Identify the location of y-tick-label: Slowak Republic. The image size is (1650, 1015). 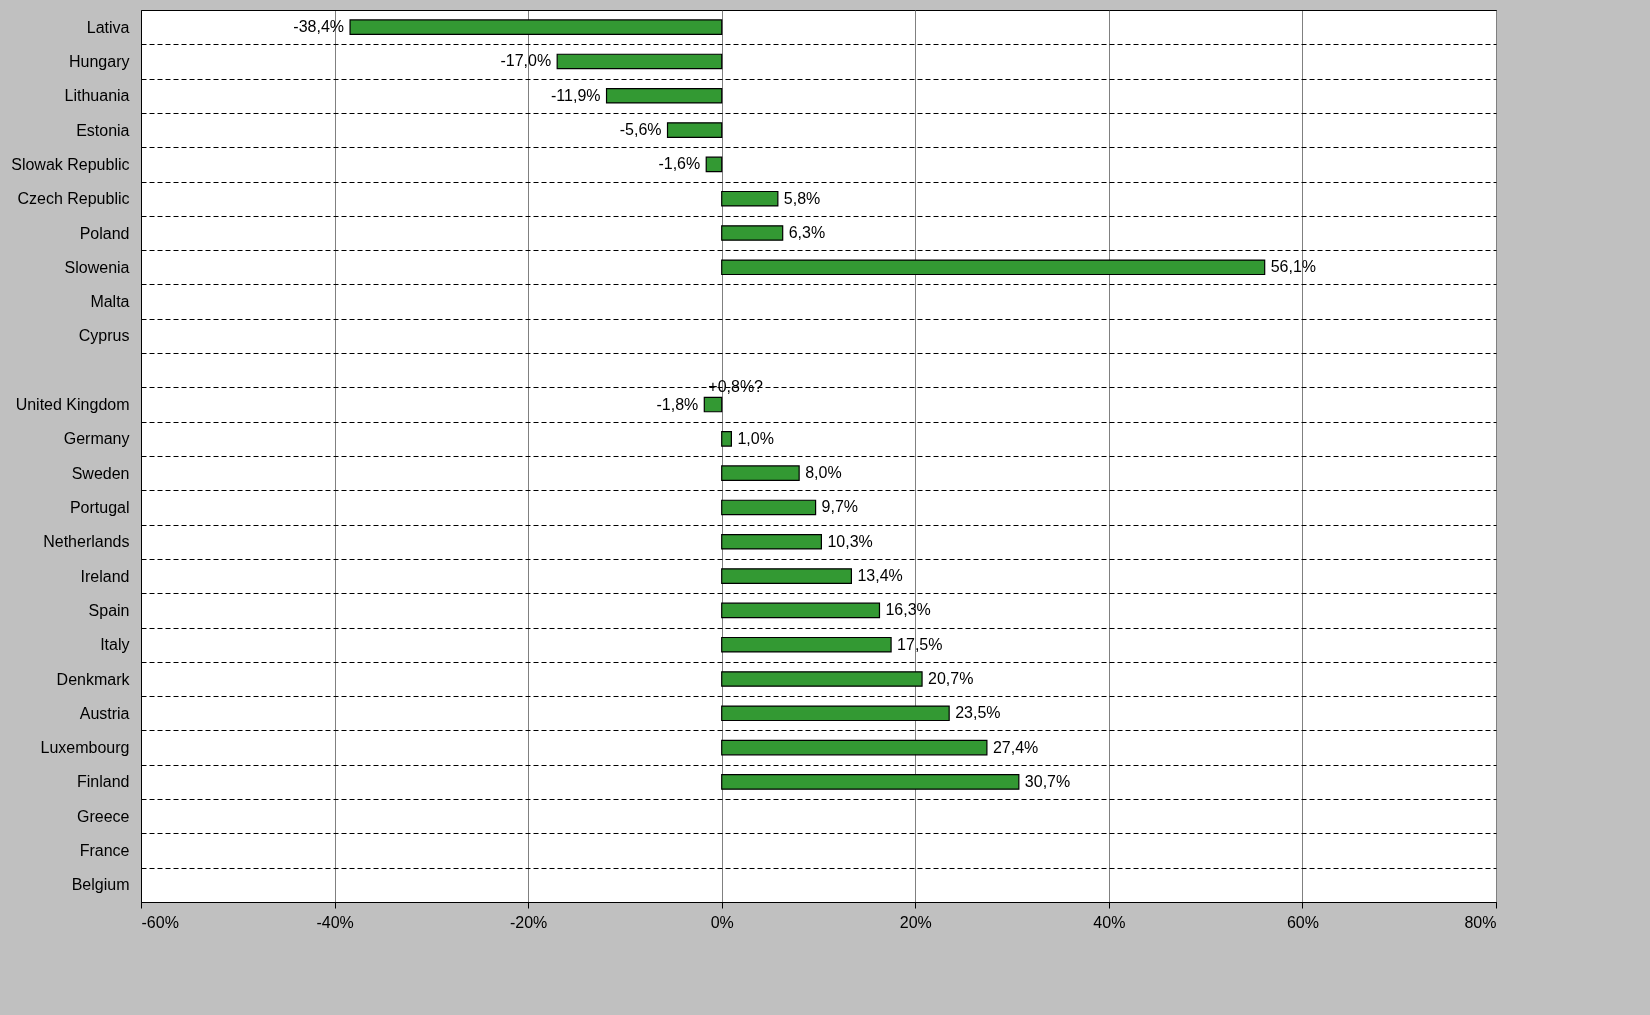
(70, 164).